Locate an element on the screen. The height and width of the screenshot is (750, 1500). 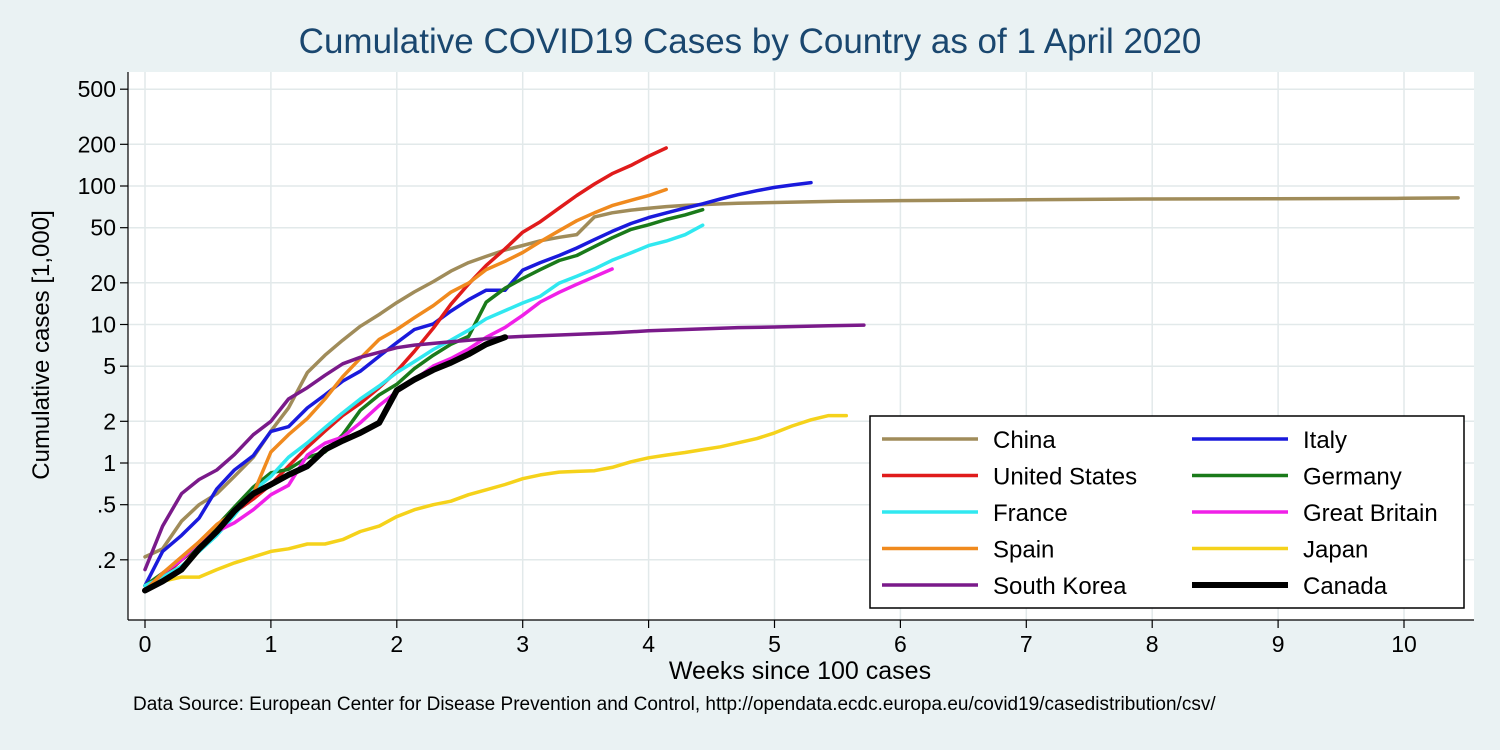
y-tick-label: 1 is located at coordinates (109, 463).